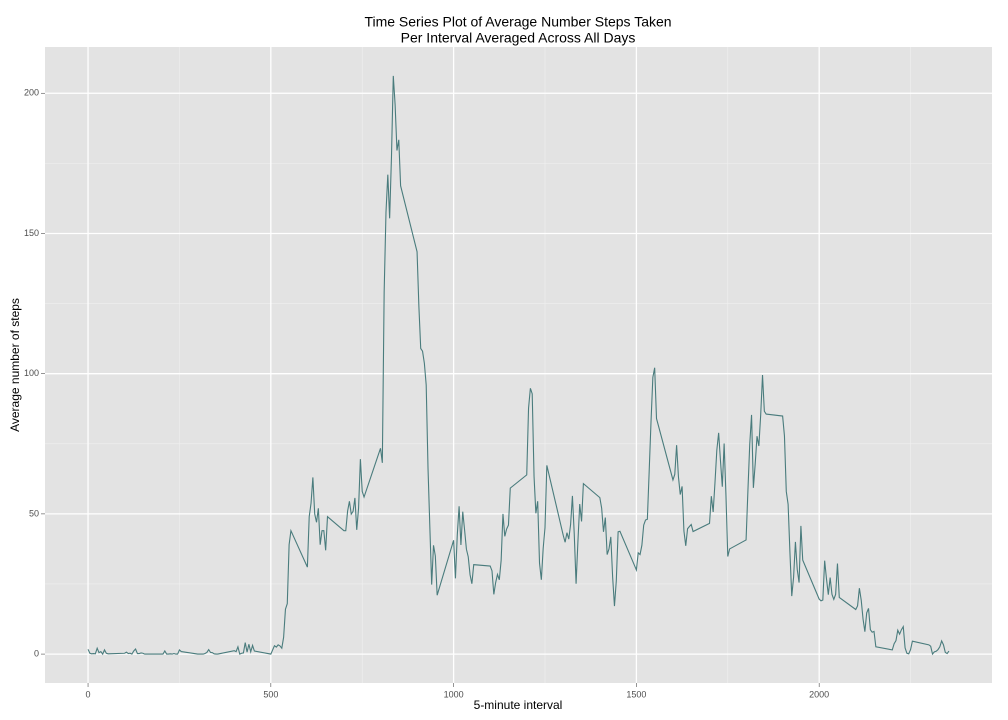 The height and width of the screenshot is (720, 1008). I want to click on x-tick-label: 1500, so click(636, 694).